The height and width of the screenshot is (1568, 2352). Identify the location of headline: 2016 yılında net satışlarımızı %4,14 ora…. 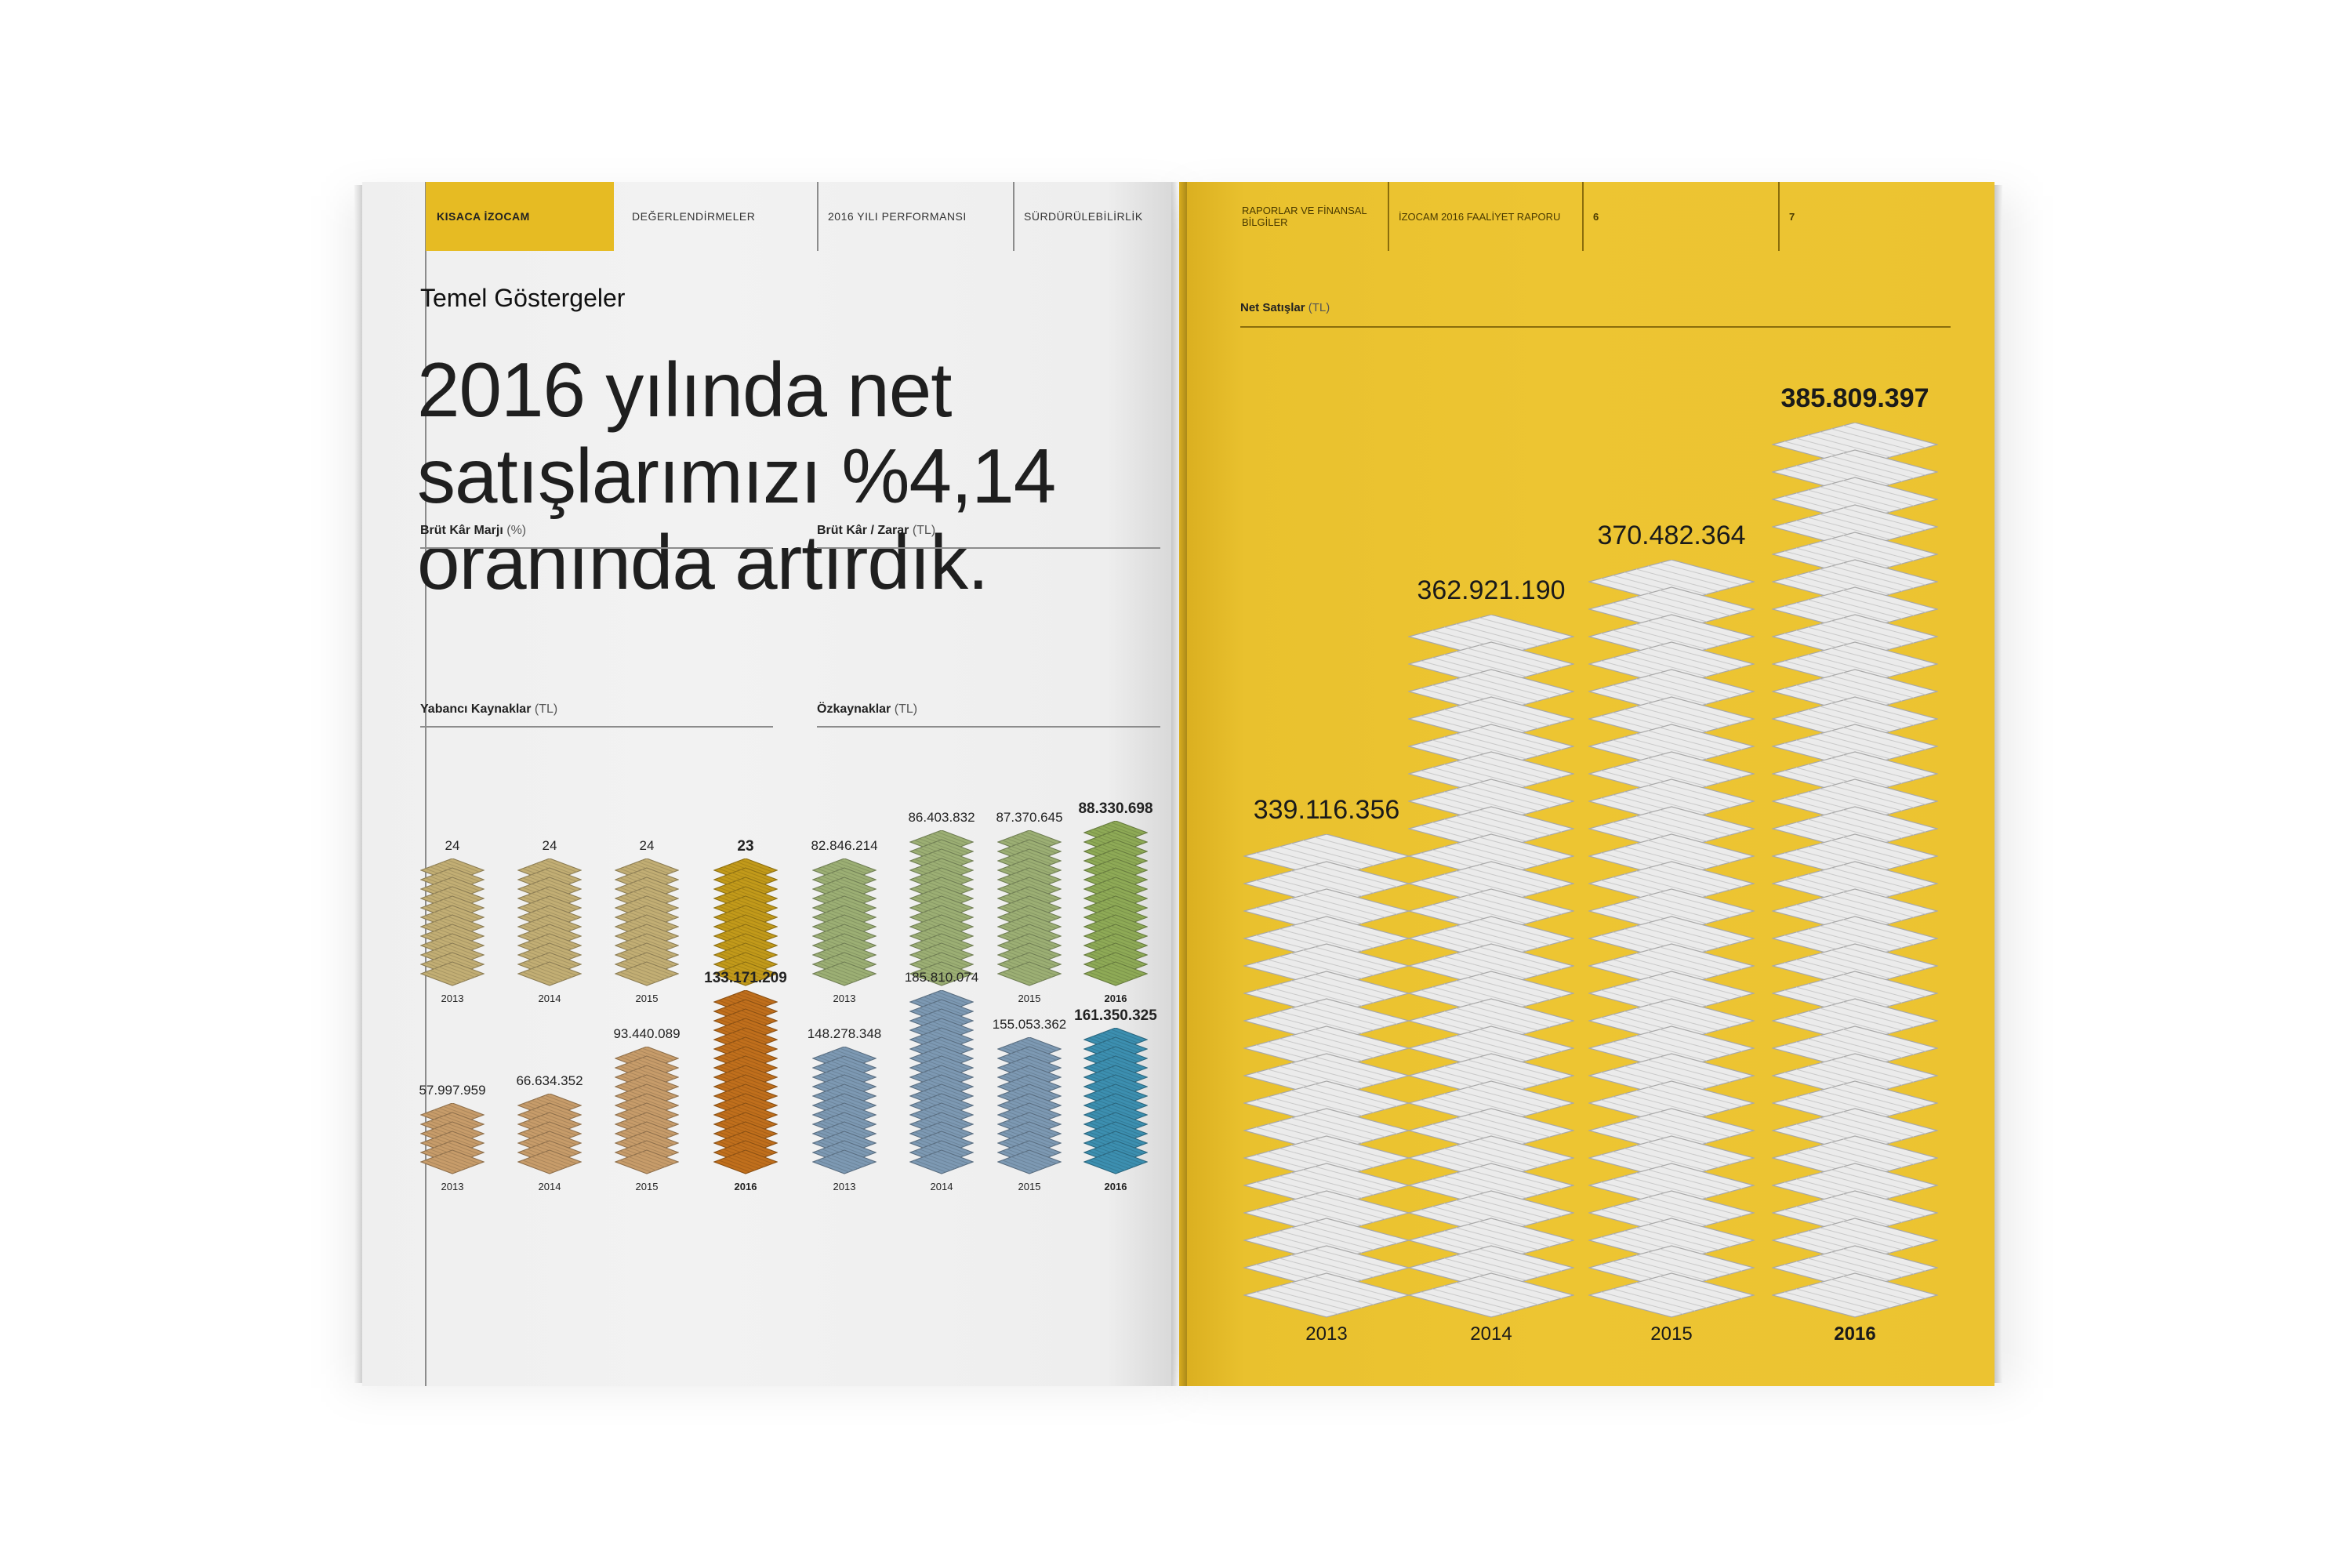
(736, 476).